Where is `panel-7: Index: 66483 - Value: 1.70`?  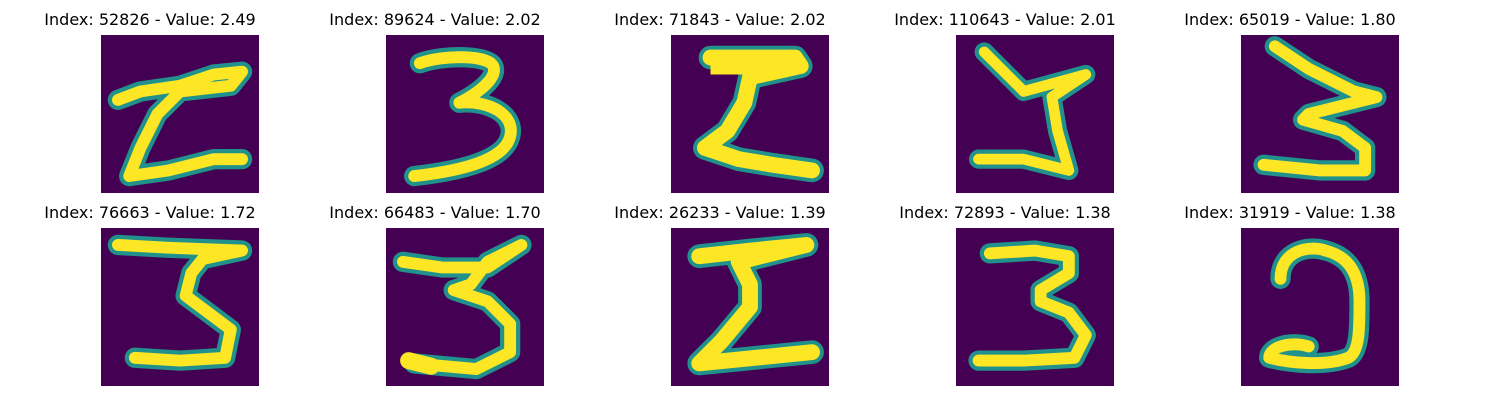 panel-7: Index: 66483 - Value: 1.70 is located at coordinates (435, 290).